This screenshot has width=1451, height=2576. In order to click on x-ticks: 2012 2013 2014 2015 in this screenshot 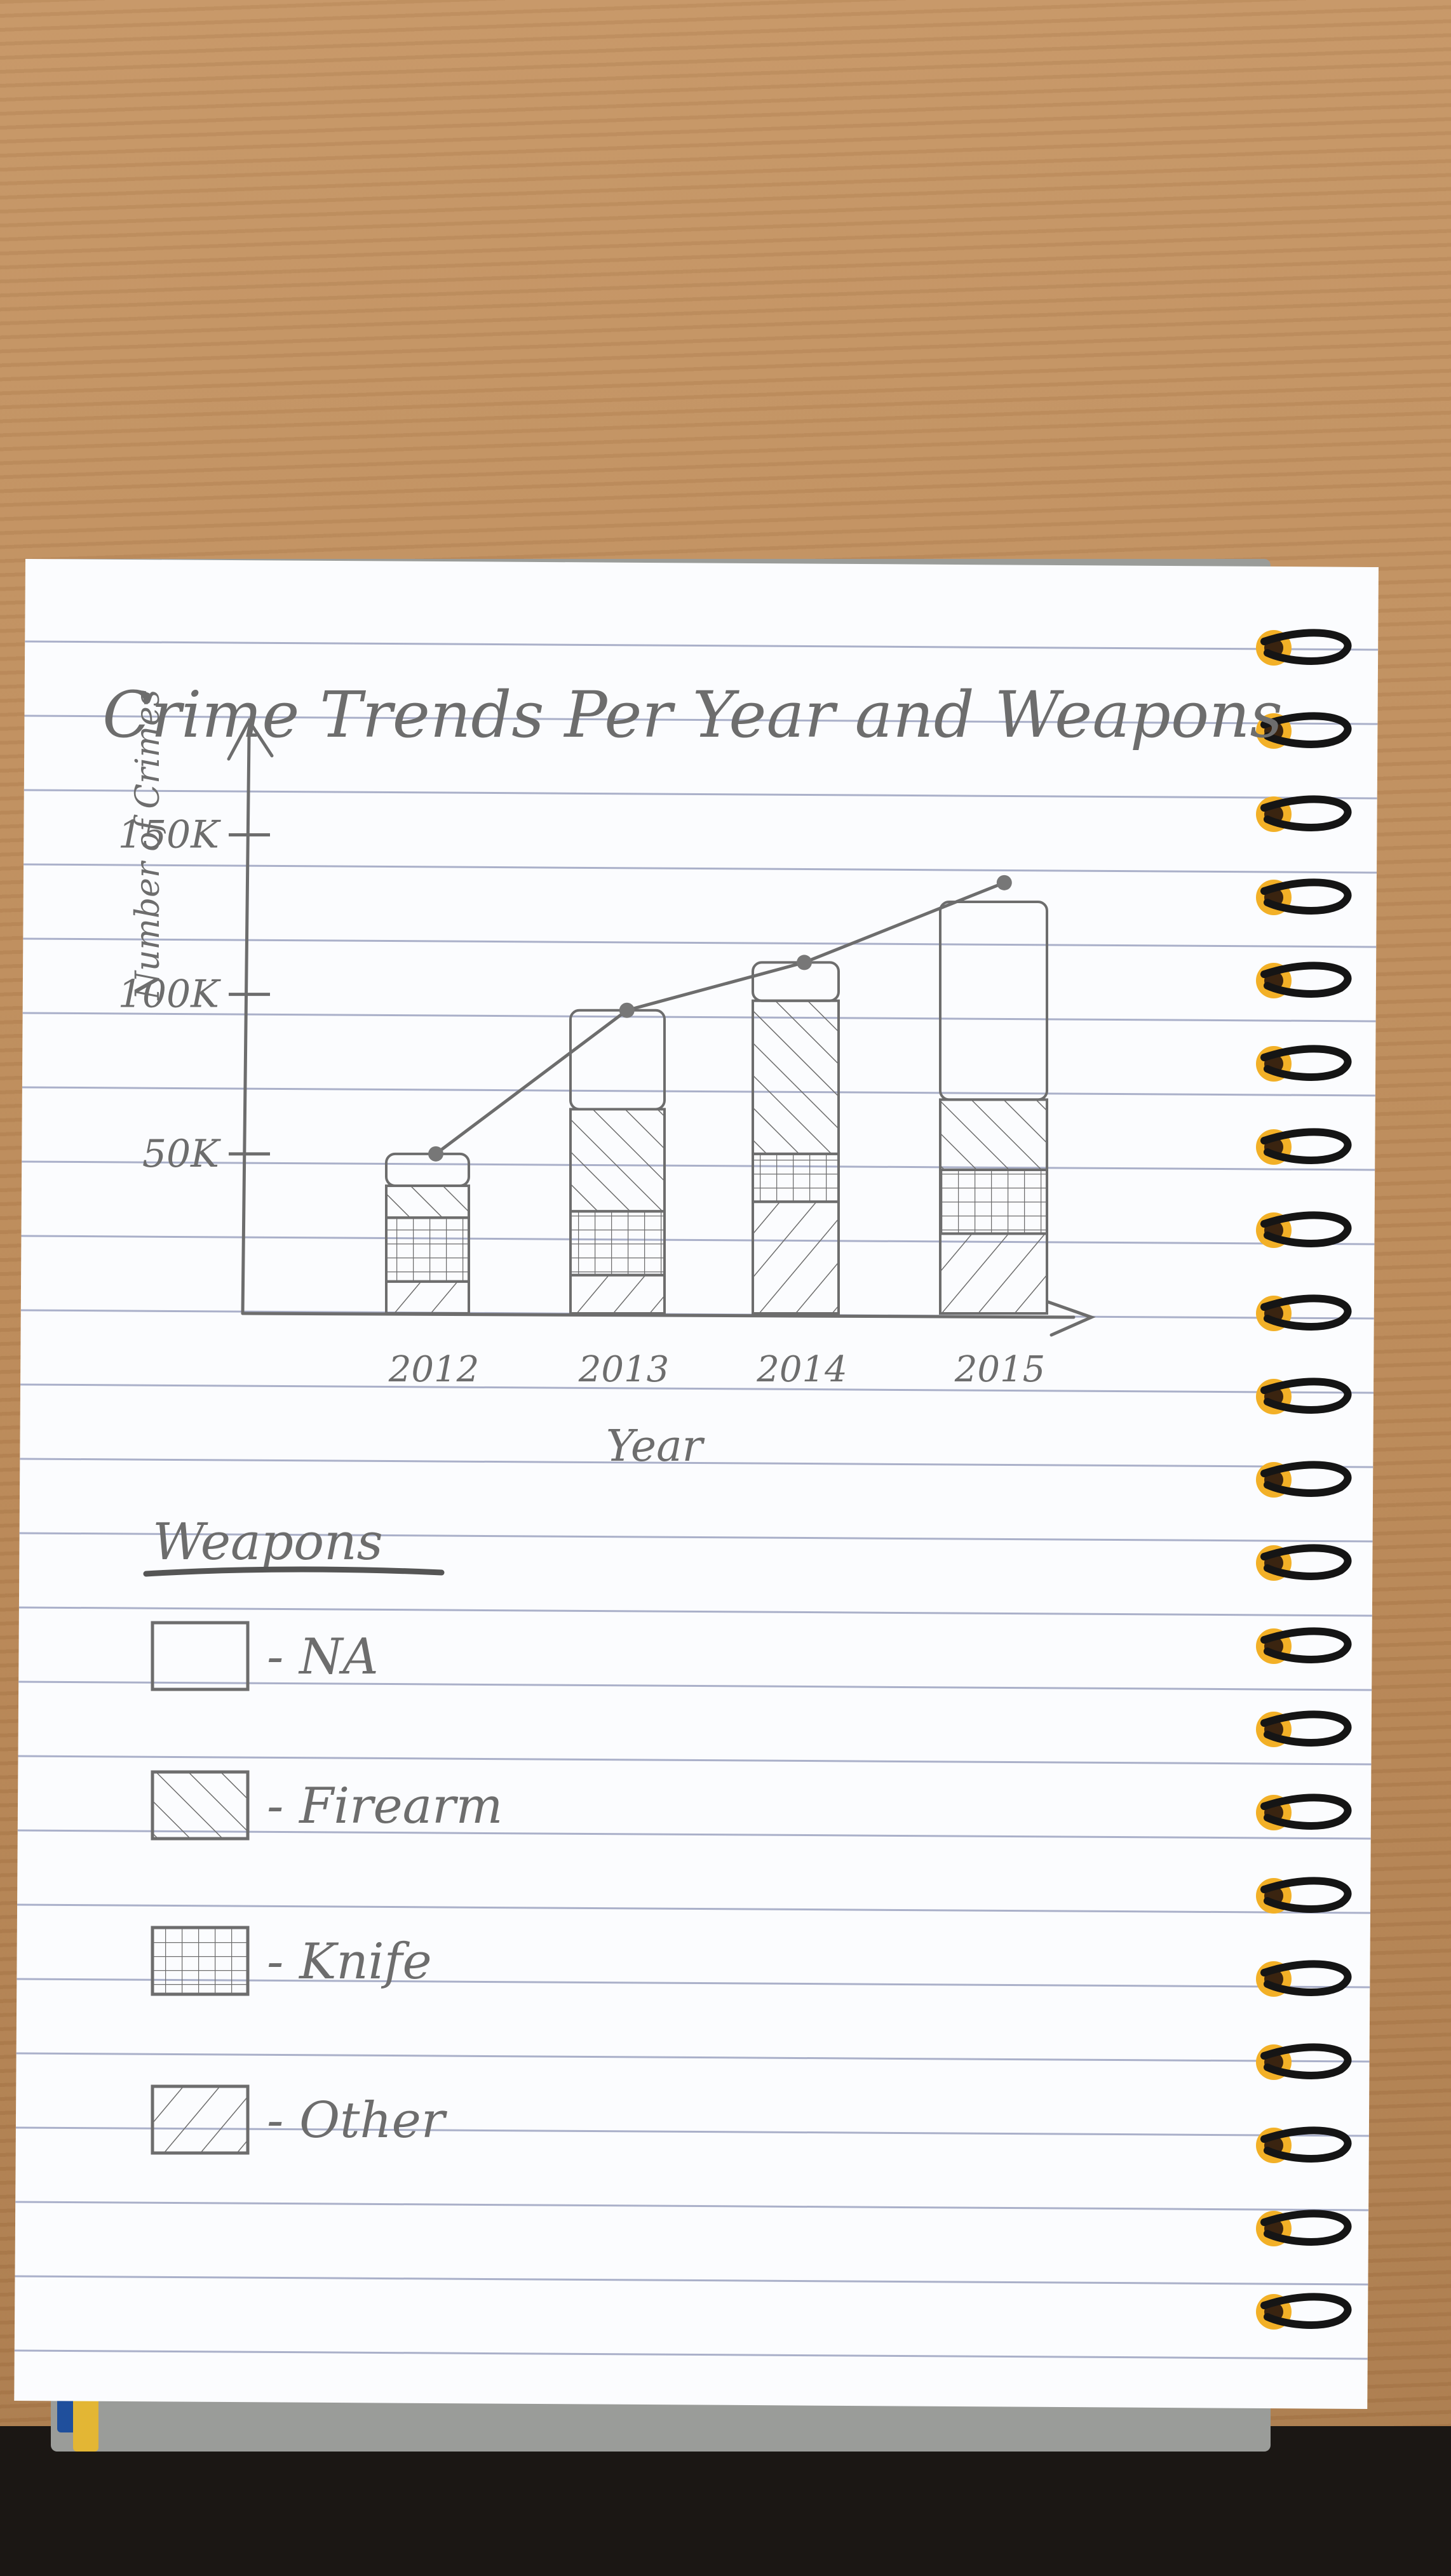, I will do `click(717, 1369)`.